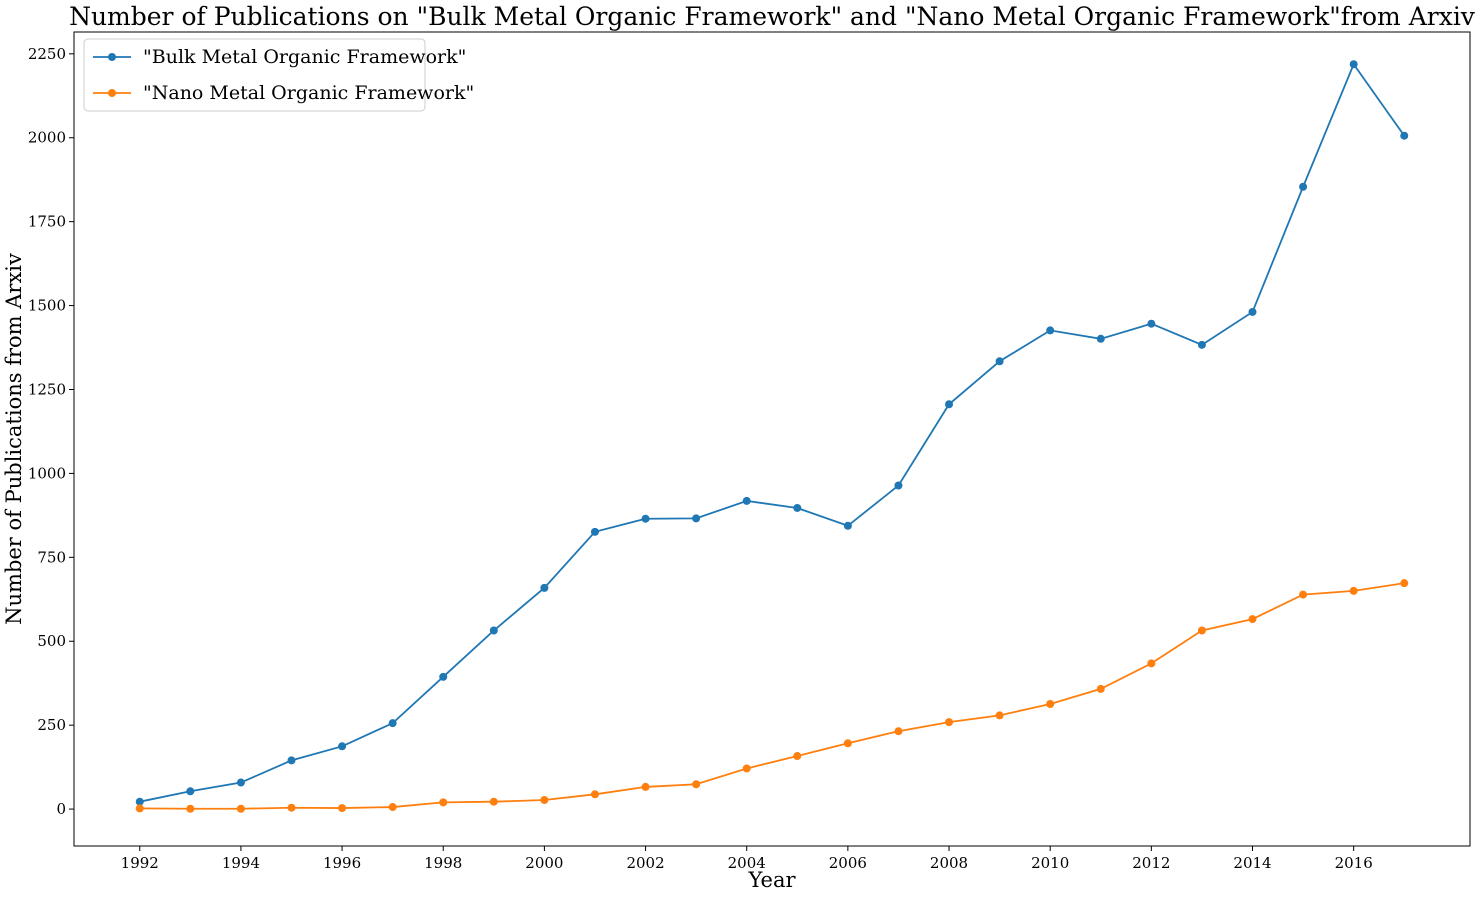 Image resolution: width=1481 pixels, height=898 pixels. What do you see at coordinates (848, 863) in the screenshot?
I see `x-tick-label: 2006` at bounding box center [848, 863].